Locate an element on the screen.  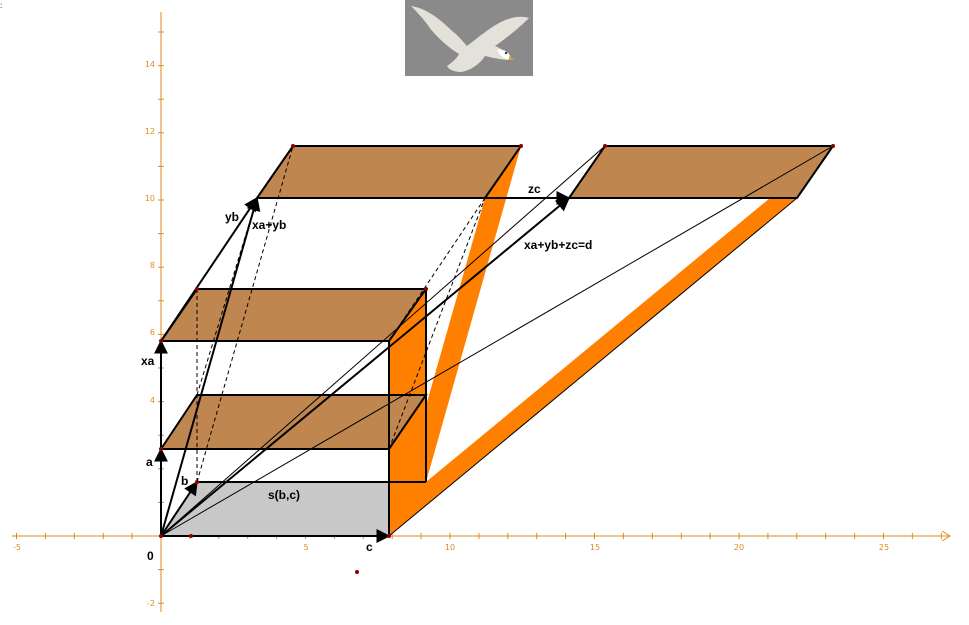
y-tick-label: 4 is located at coordinates (152, 400).